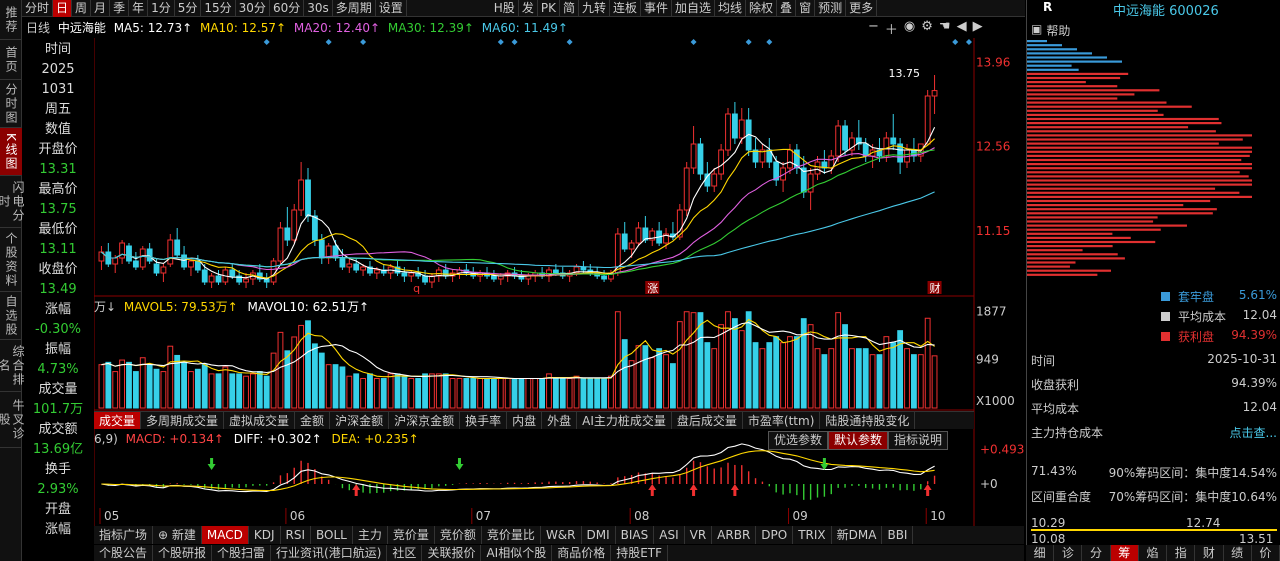 This screenshot has width=1280, height=561. I want to click on vol-tab-0: 成交量, so click(118, 420).